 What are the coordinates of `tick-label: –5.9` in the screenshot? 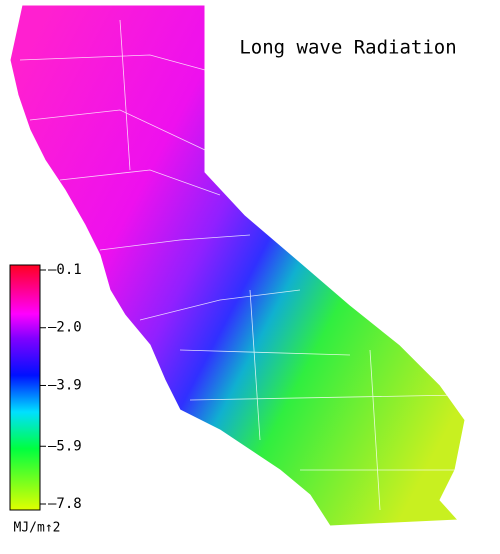 It's located at (65, 446).